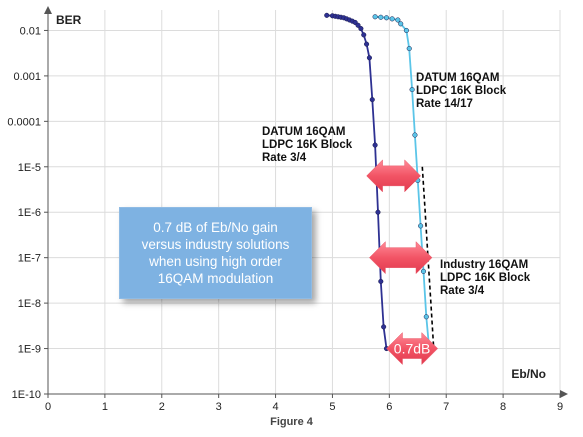 The image size is (583, 437). I want to click on y-tick-label: 0.001, so click(27, 77).